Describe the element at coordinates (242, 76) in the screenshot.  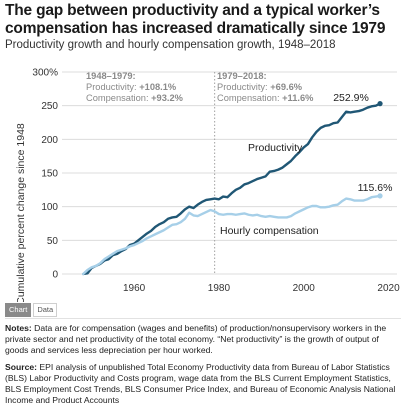
I see `period-2-label: 1979–2018:` at that location.